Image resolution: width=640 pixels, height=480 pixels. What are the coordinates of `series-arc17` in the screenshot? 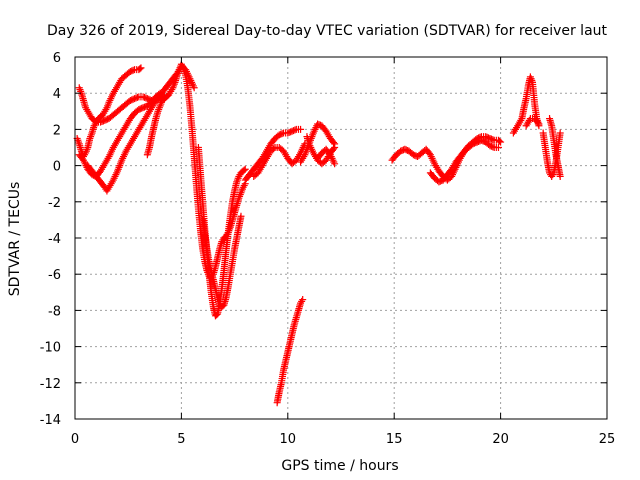 It's located at (532, 122).